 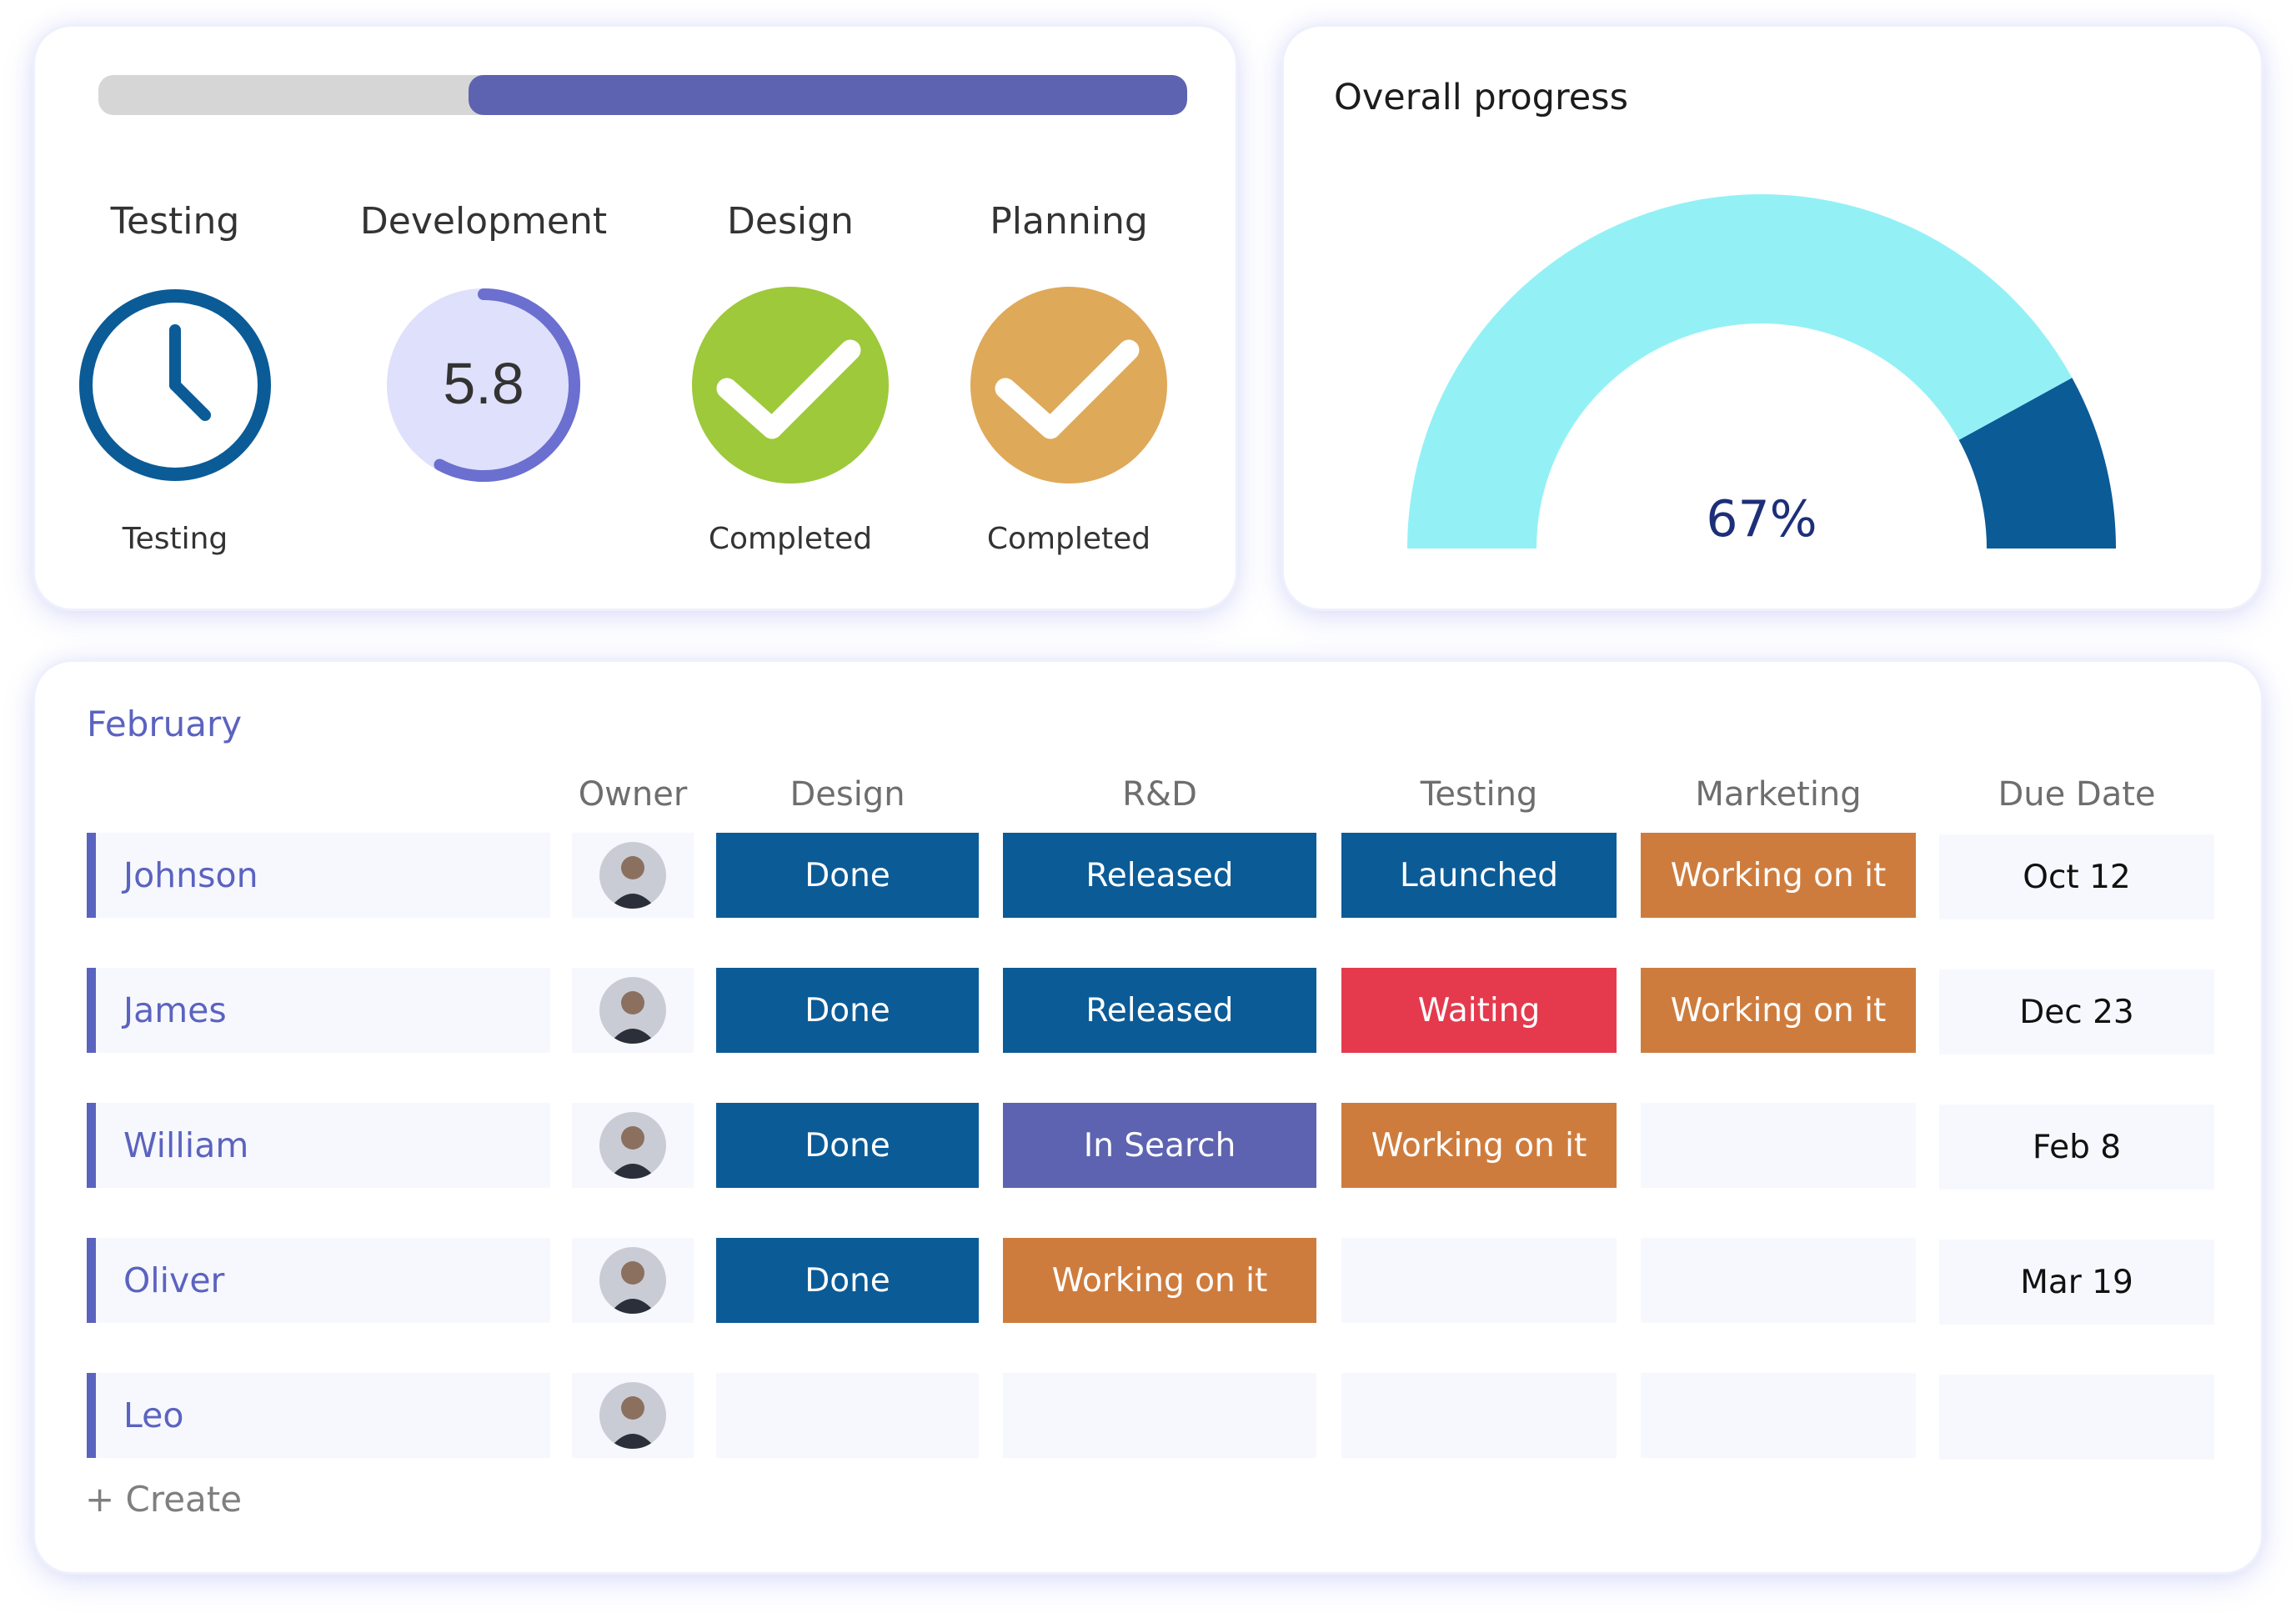 What do you see at coordinates (318, 1415) in the screenshot?
I see `row-name: Leo` at bounding box center [318, 1415].